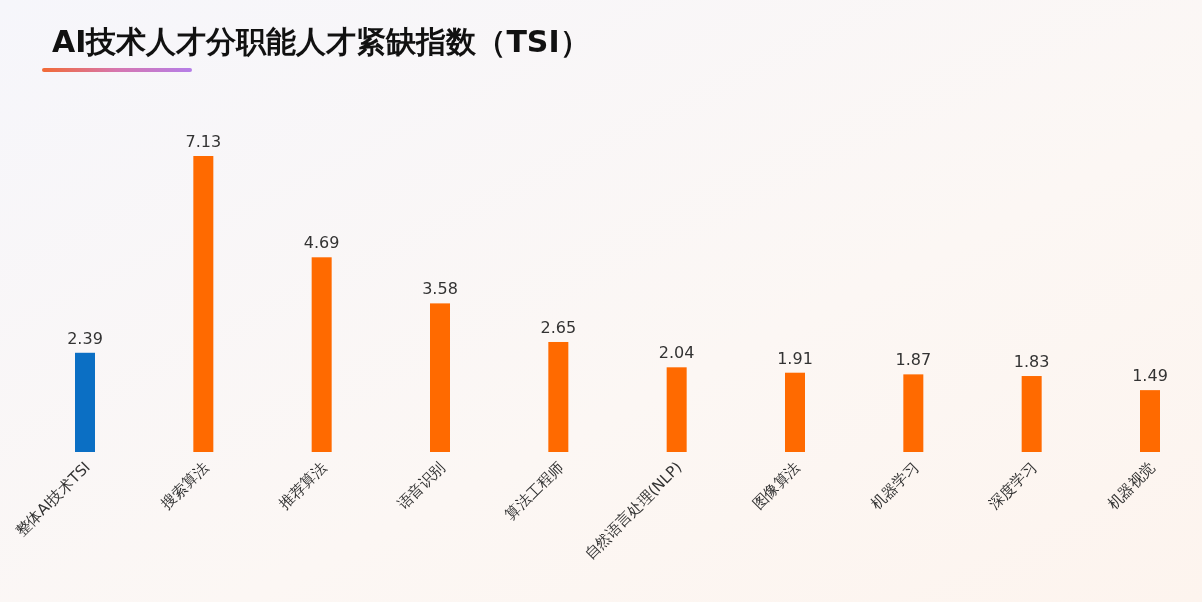  I want to click on data-label: 2.39, so click(85, 338).